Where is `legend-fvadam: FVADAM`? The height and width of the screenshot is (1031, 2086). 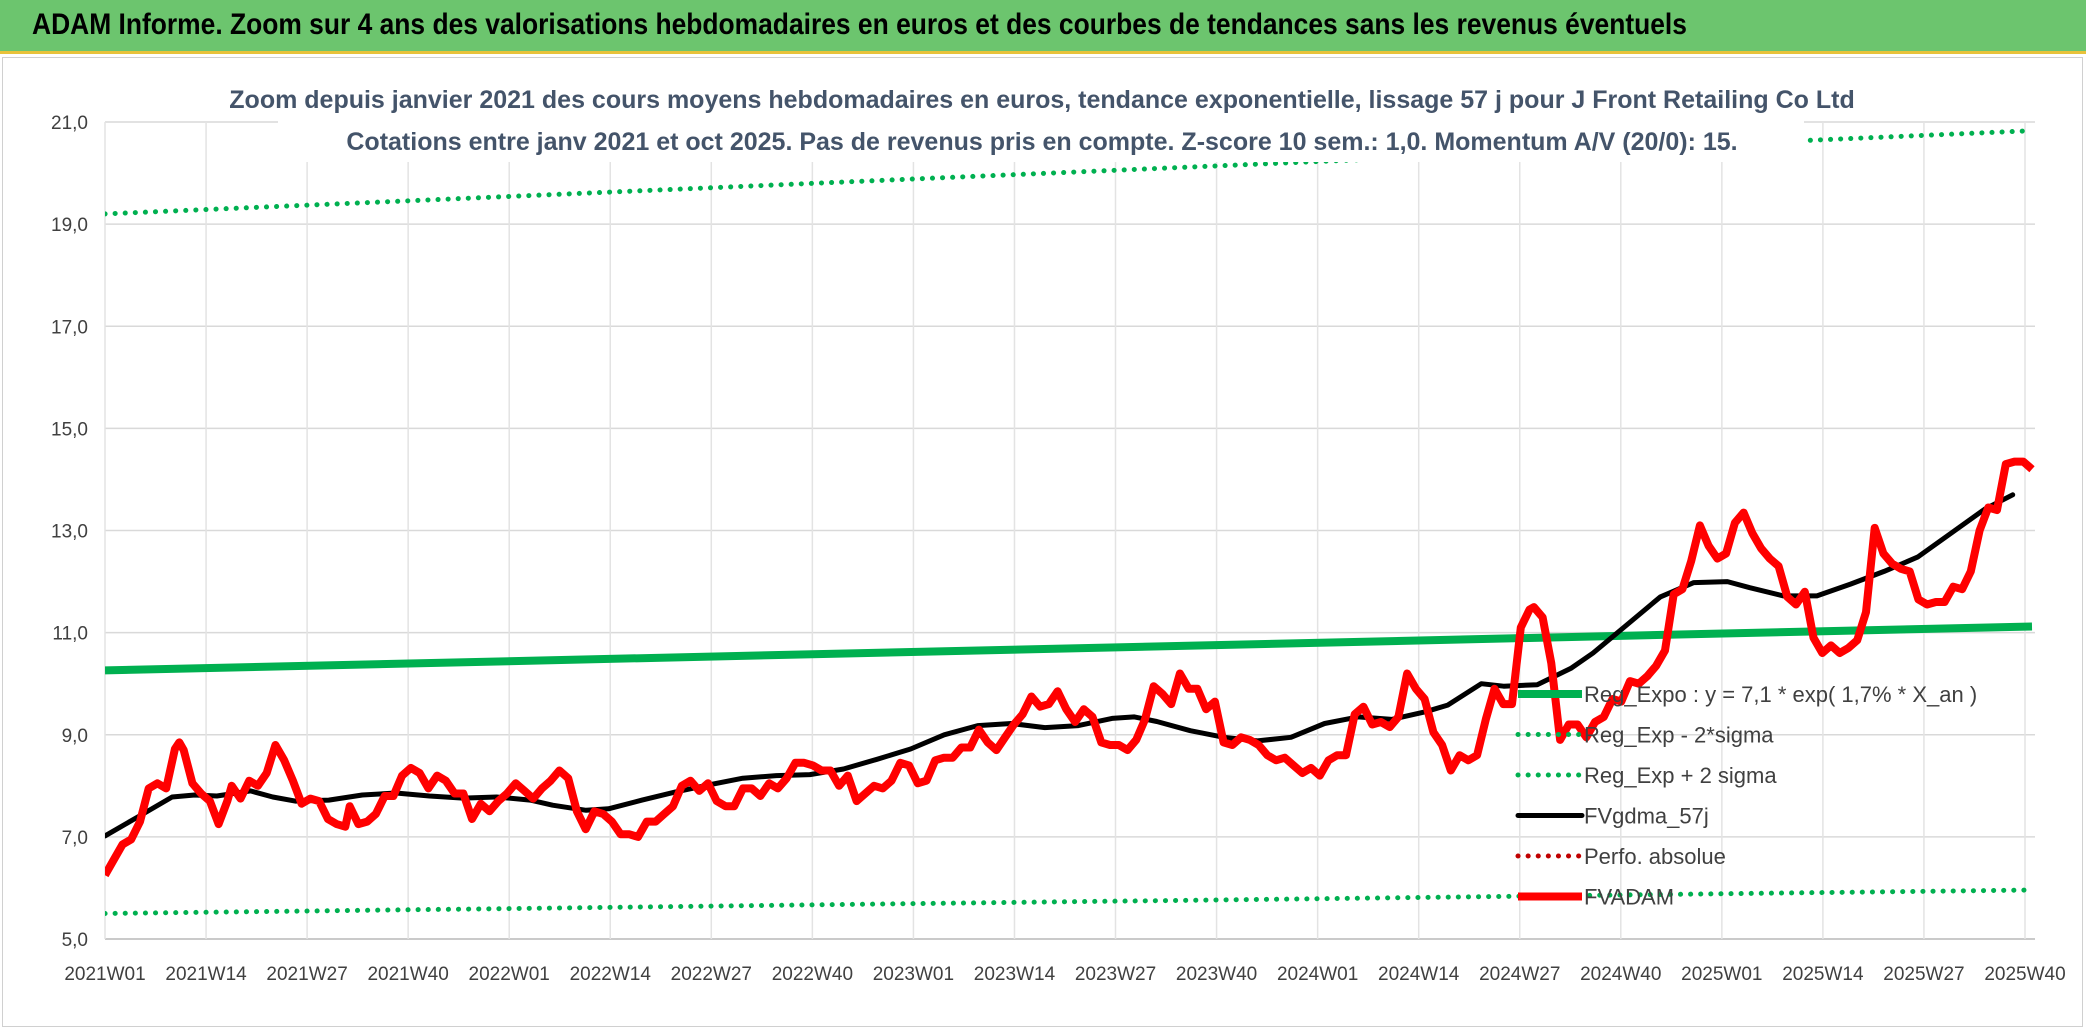
legend-fvadam: FVADAM is located at coordinates (1596, 897).